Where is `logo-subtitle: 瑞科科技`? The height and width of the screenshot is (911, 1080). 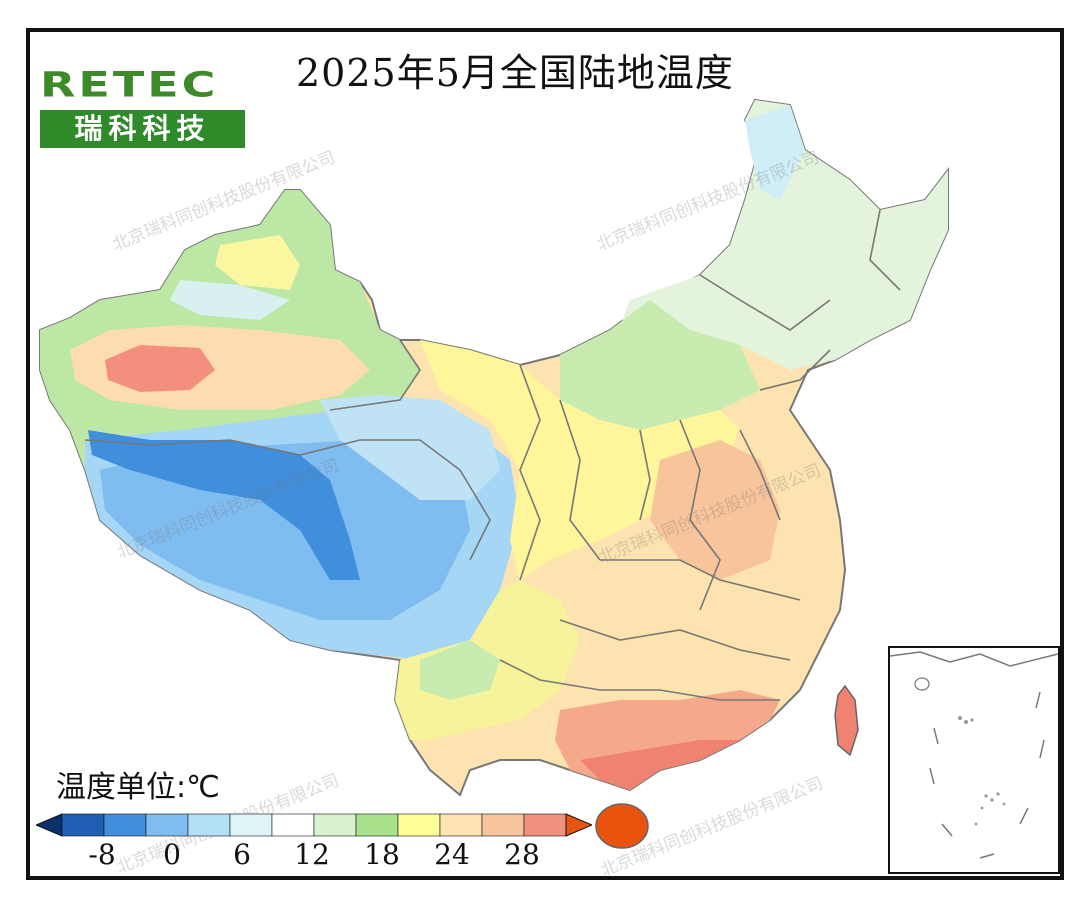 logo-subtitle: 瑞科科技 is located at coordinates (142, 129).